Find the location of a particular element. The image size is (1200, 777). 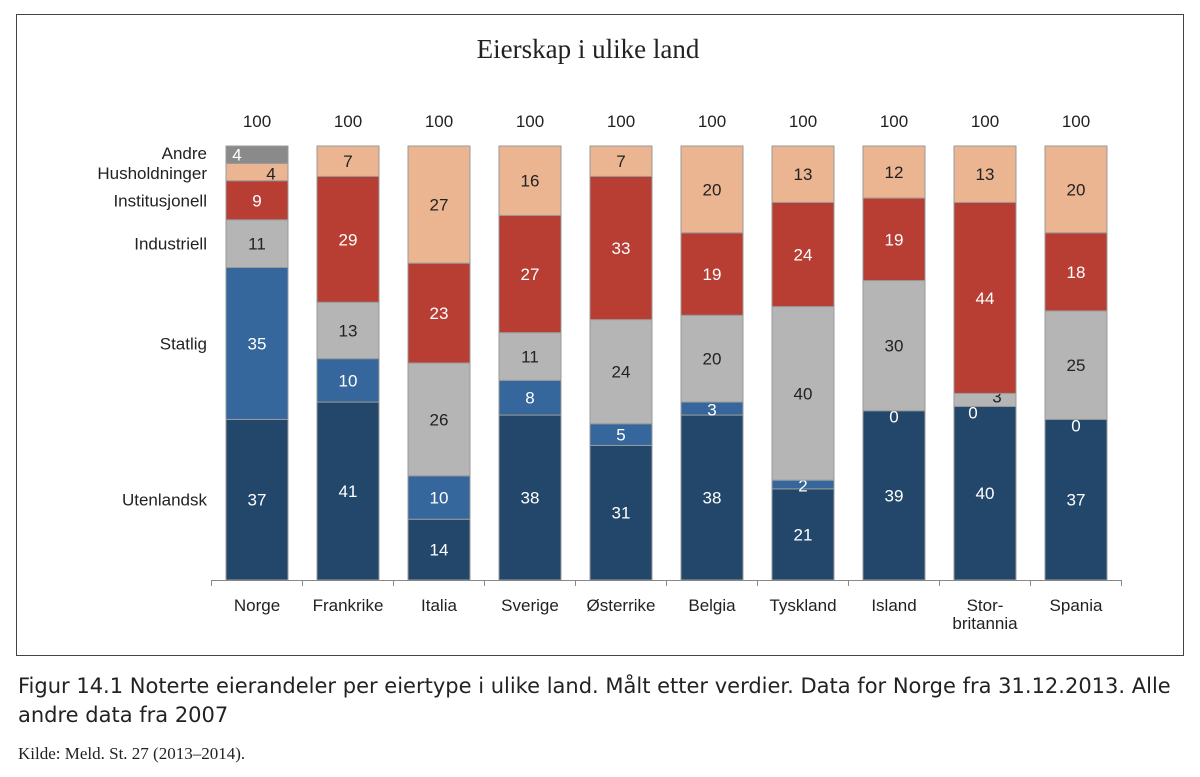

data-label: 23 is located at coordinates (439, 313).